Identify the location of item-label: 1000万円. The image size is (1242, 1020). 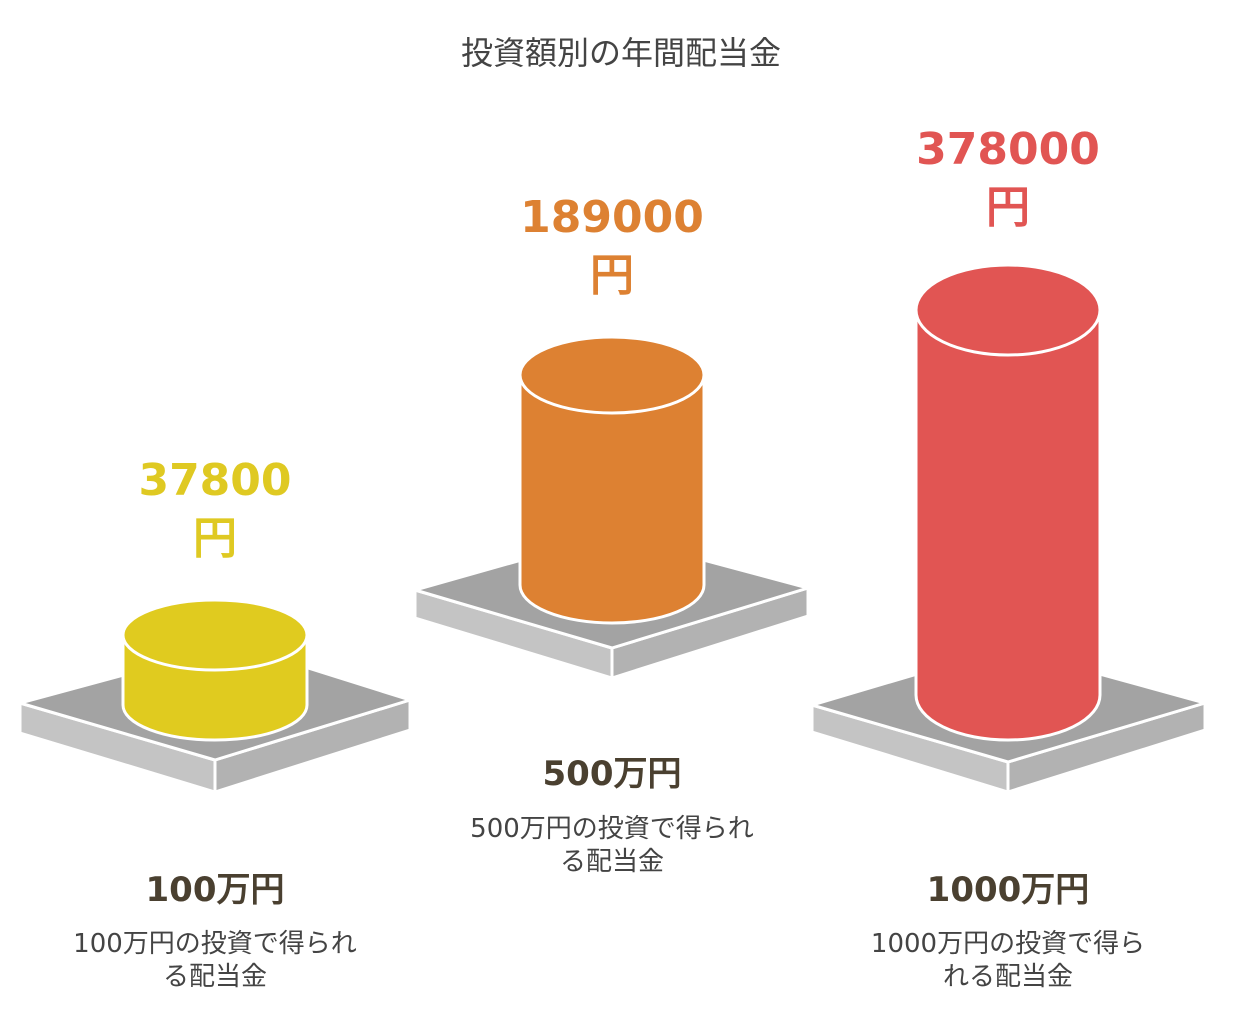
(1008, 890).